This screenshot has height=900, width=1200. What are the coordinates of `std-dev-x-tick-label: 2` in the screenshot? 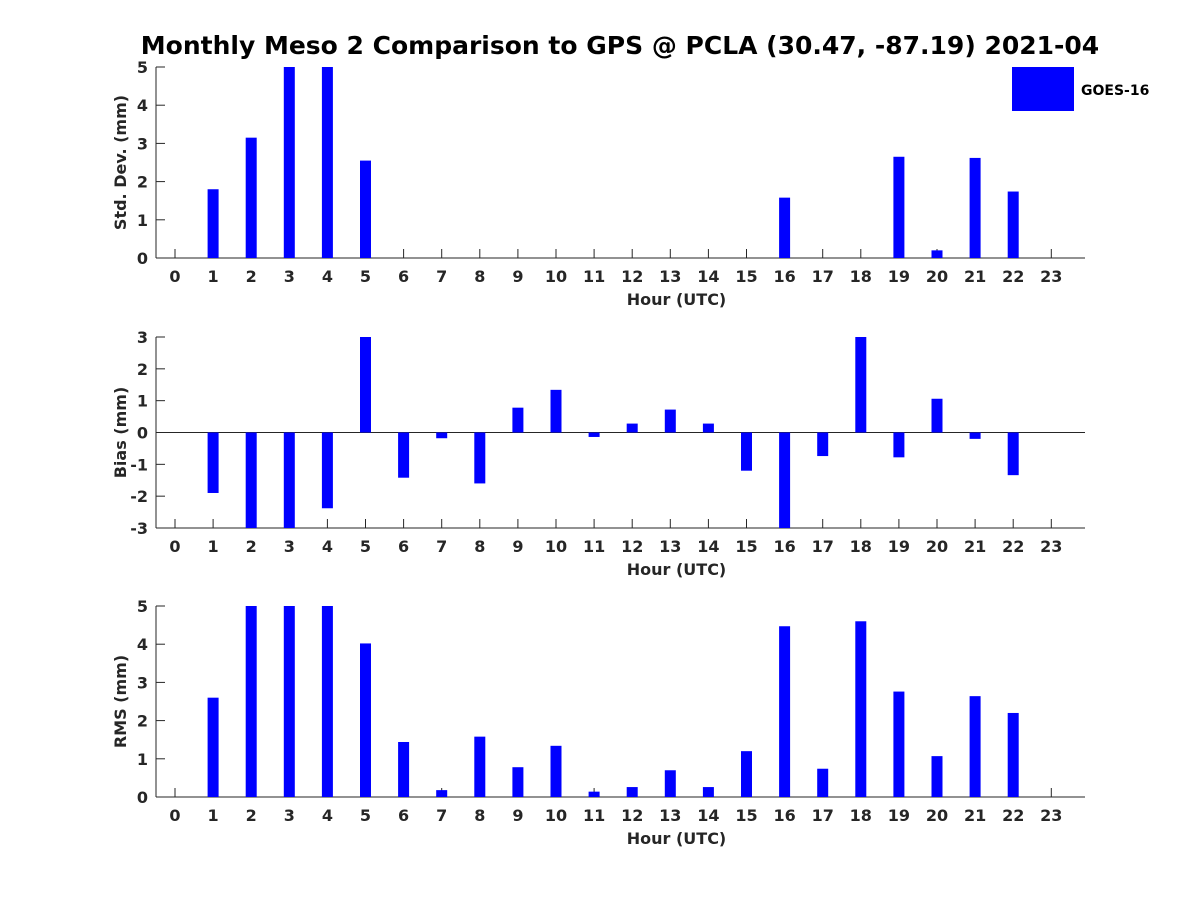 It's located at (251, 276).